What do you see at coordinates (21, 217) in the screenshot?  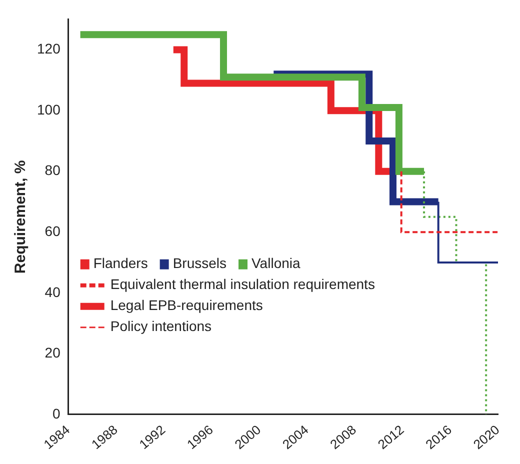 I see `y-axis-title: Requirement, %` at bounding box center [21, 217].